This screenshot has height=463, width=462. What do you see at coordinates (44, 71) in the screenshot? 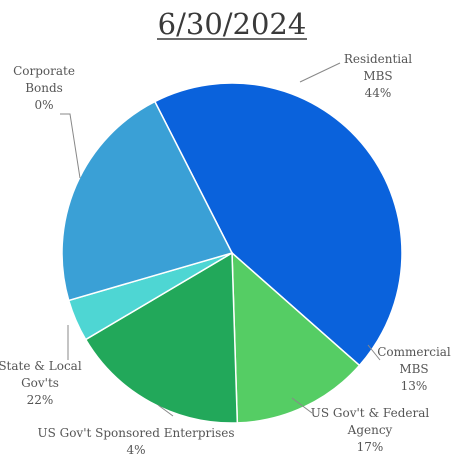
I see `label-name-corporate-bonds: Corporate` at bounding box center [44, 71].